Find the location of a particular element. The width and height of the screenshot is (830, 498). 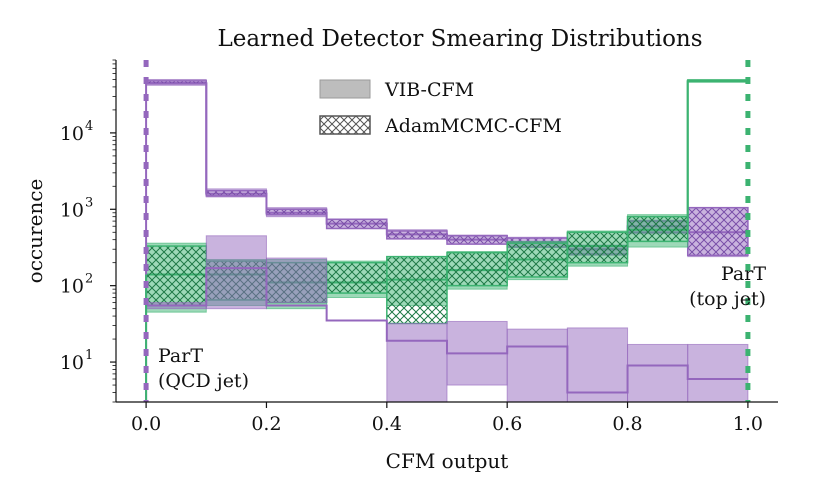

y-tick-exponent-0: 1 is located at coordinates (89, 355).